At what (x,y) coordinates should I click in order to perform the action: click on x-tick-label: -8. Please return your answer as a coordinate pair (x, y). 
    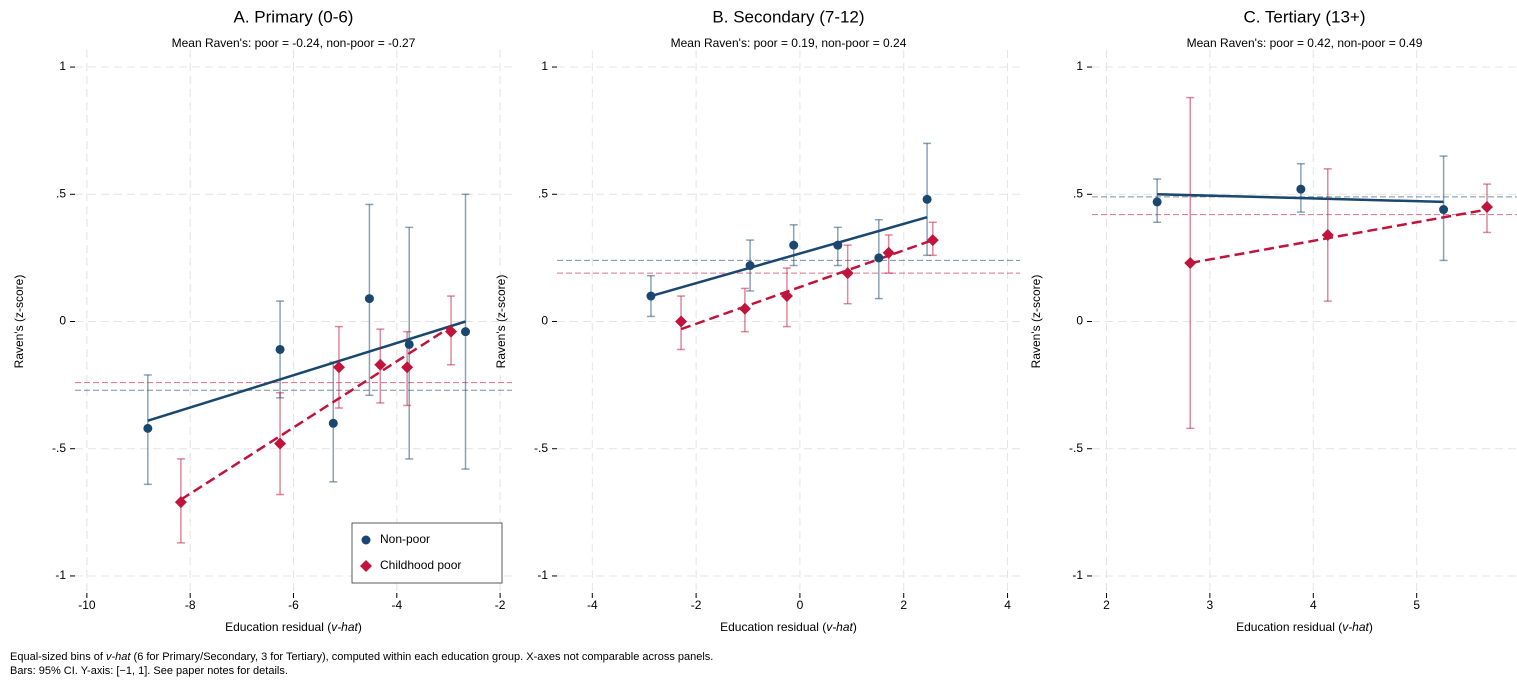
    Looking at the image, I should click on (190, 605).